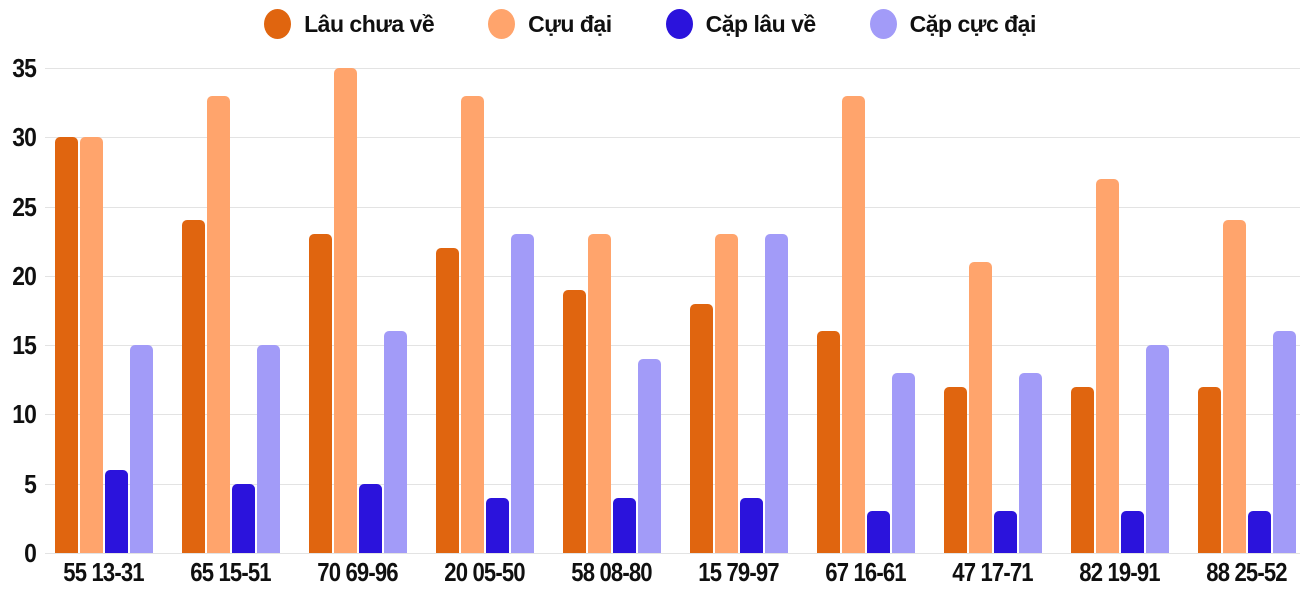 This screenshot has height=600, width=1300. What do you see at coordinates (865, 572) in the screenshot?
I see `x-axis-label-67-16-61: 67 16-61` at bounding box center [865, 572].